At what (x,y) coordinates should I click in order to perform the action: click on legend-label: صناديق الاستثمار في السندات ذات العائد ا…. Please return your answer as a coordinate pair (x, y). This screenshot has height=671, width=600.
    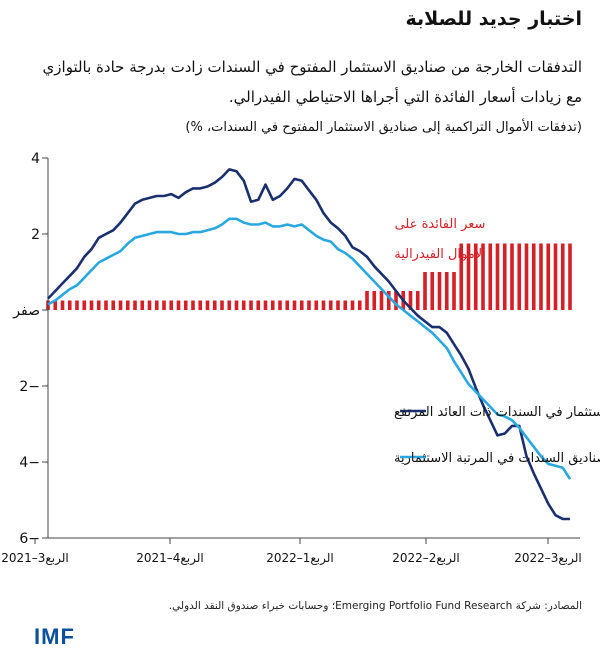
    Looking at the image, I should click on (497, 412).